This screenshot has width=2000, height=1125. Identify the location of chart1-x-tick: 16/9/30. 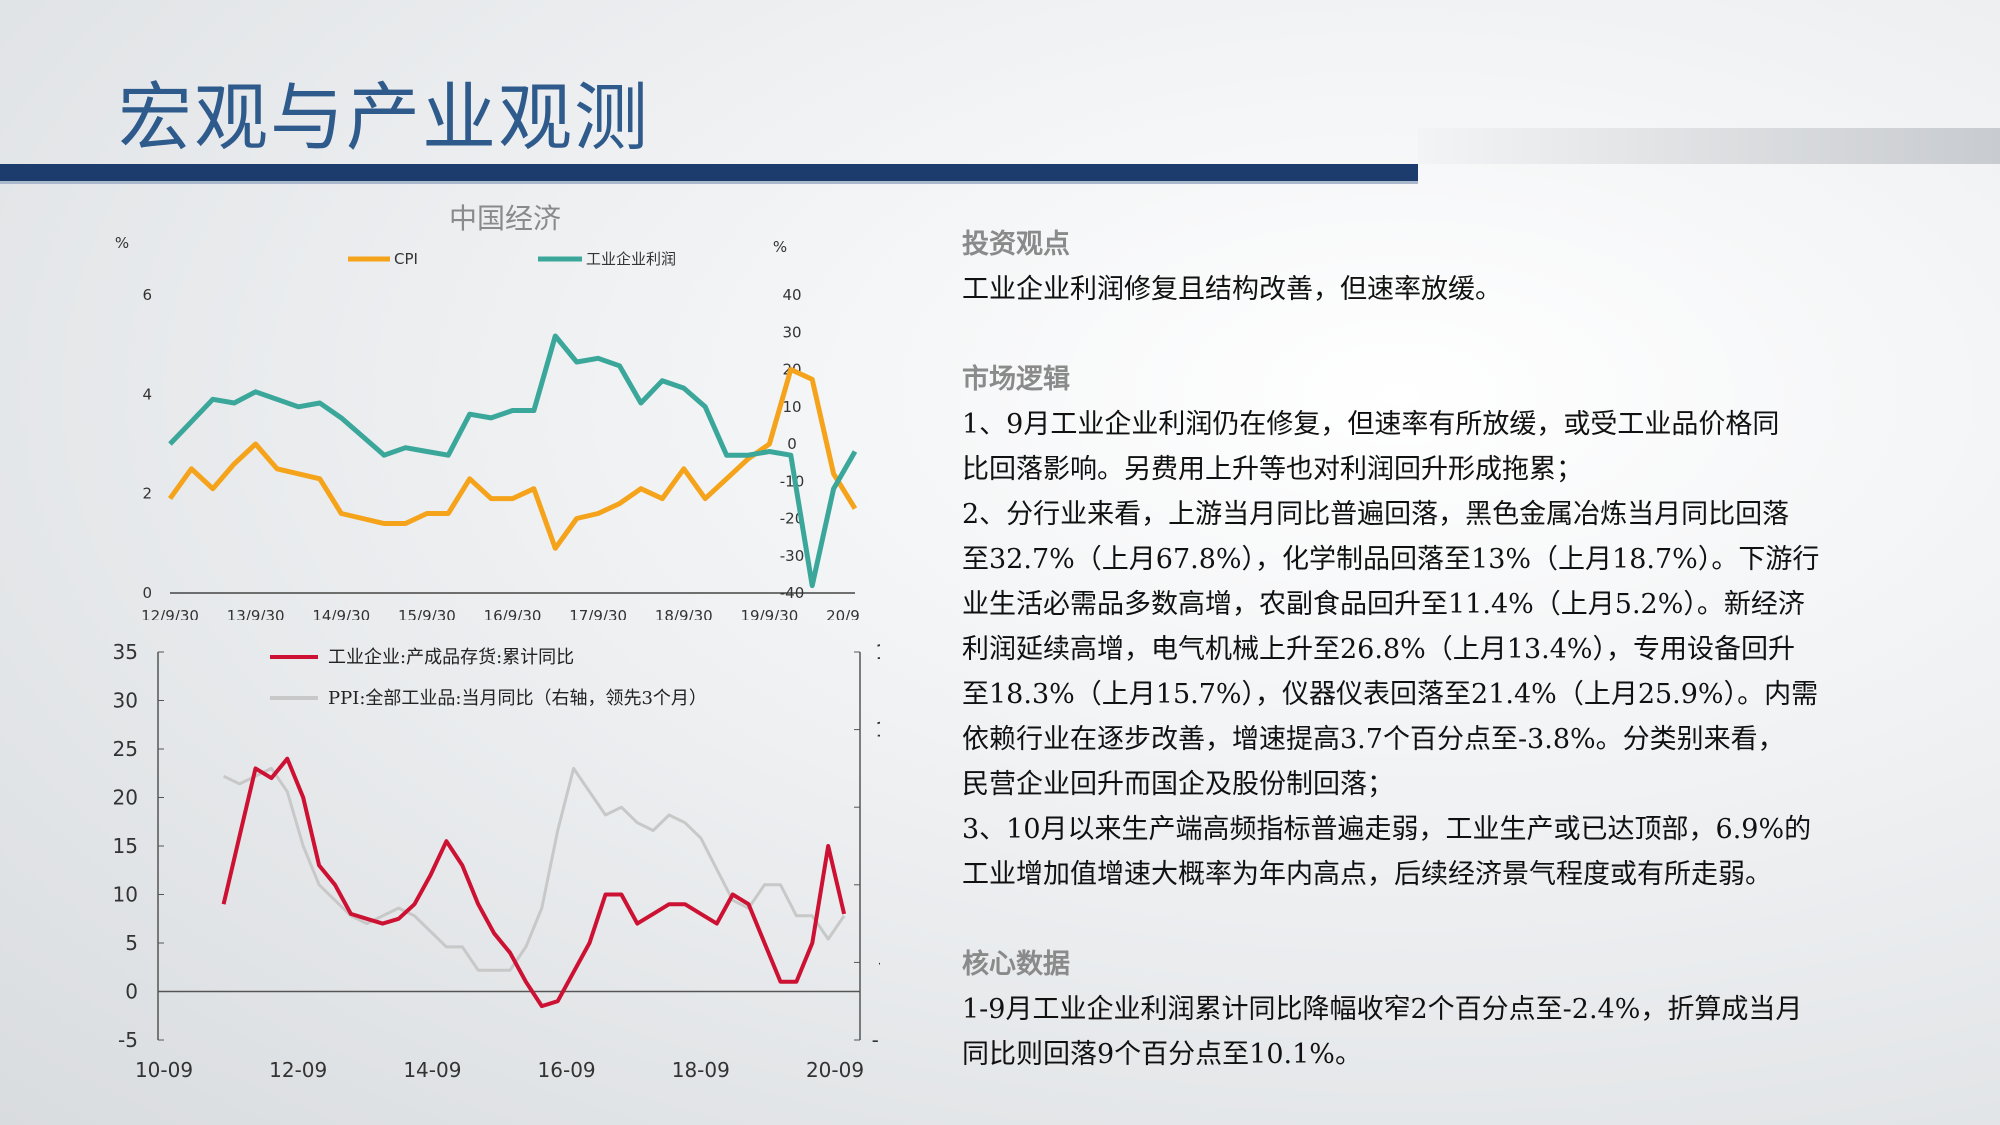
(513, 613).